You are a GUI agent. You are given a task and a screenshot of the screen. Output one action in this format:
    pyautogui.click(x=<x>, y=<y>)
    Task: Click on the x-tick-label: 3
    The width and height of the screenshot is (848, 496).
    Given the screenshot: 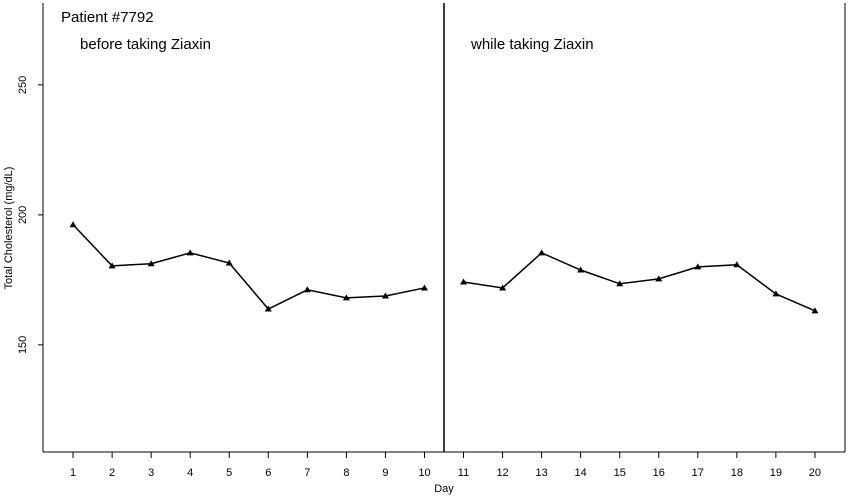 What is the action you would take?
    pyautogui.click(x=151, y=473)
    